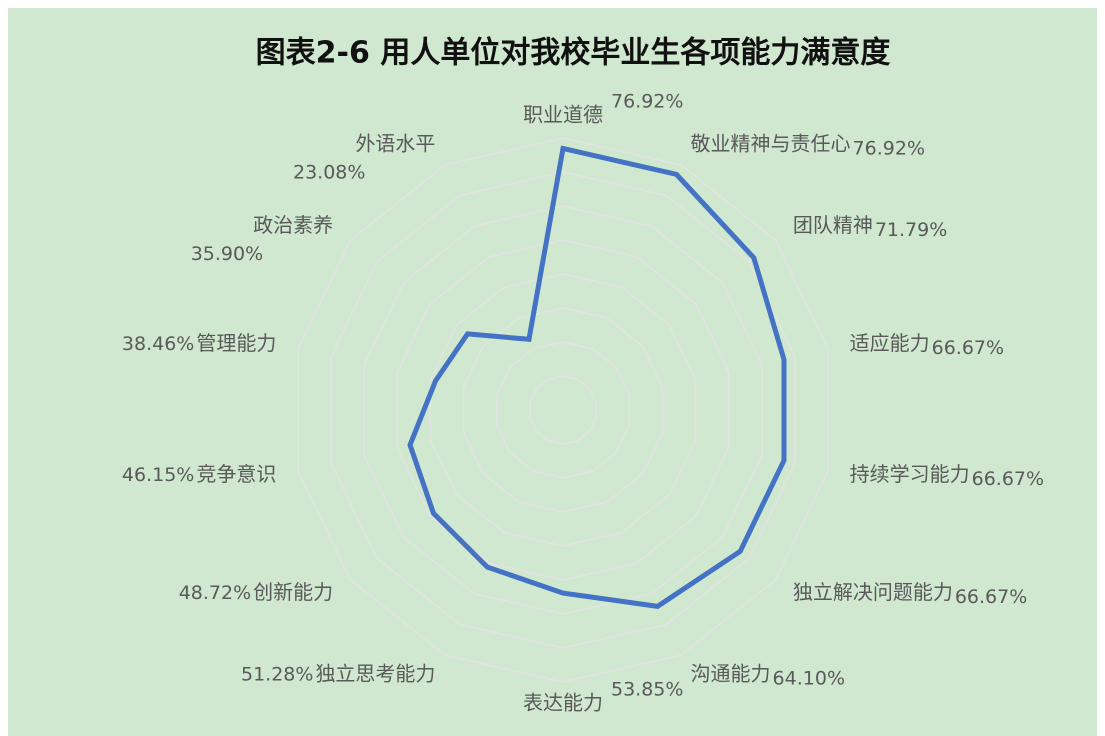  What do you see at coordinates (293, 225) in the screenshot?
I see `category-label: 政治素养` at bounding box center [293, 225].